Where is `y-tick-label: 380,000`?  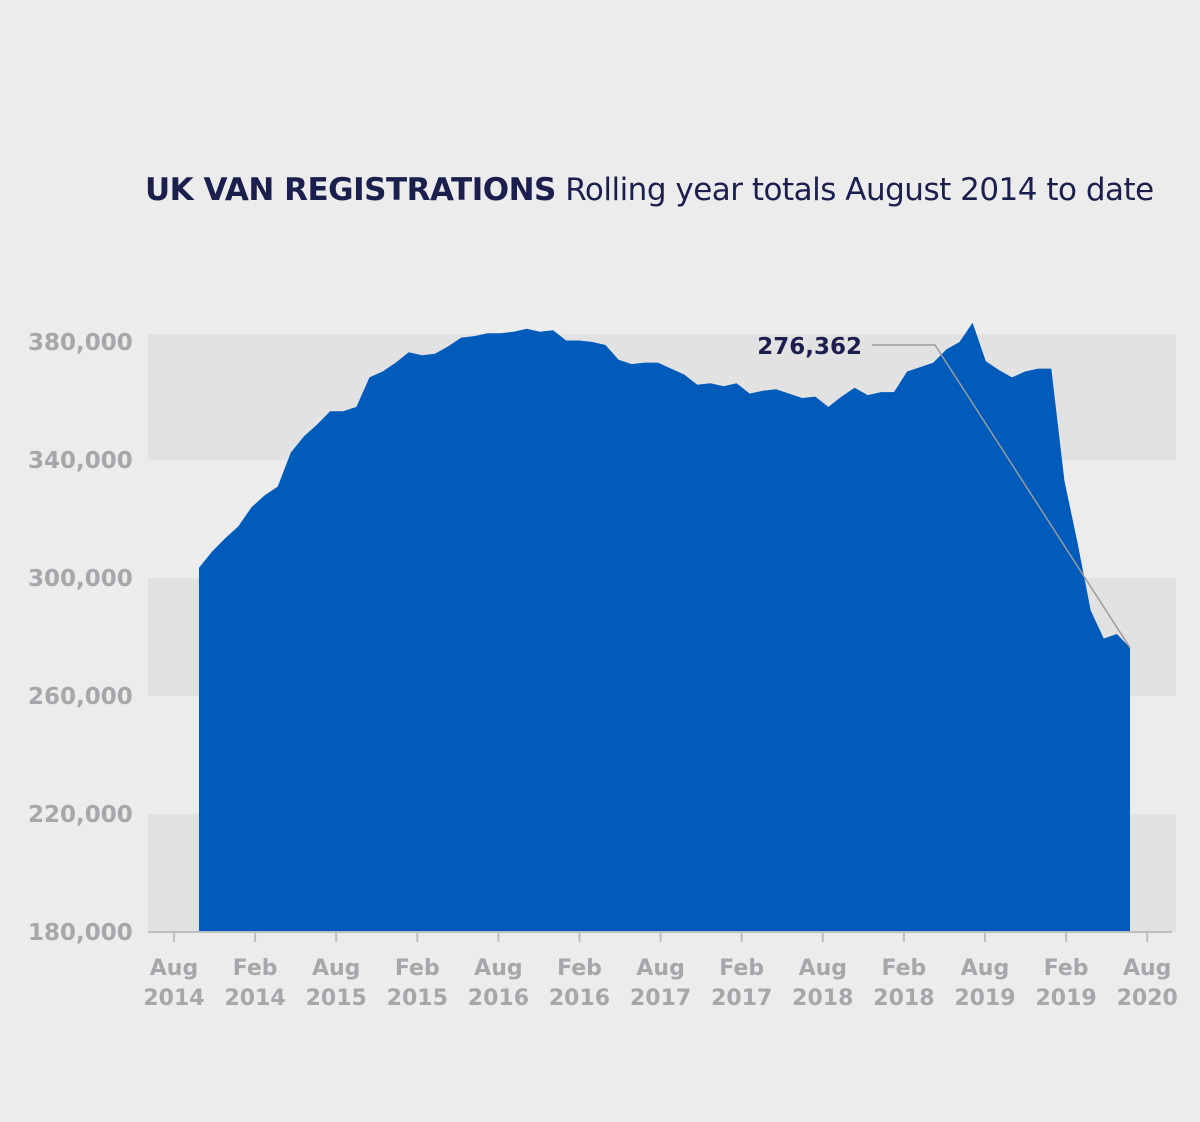 y-tick-label: 380,000 is located at coordinates (80, 343).